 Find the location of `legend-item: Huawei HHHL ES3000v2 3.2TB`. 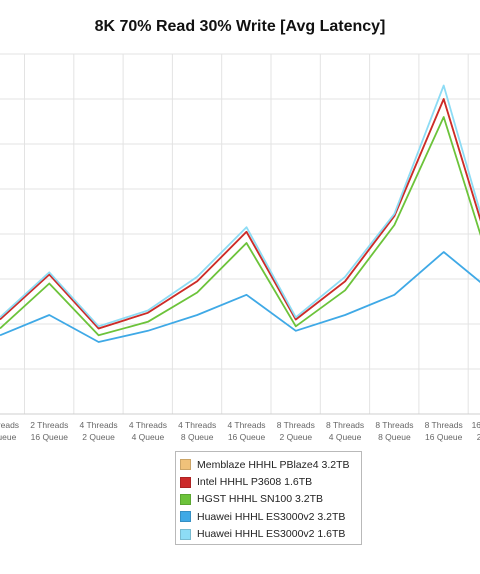

legend-item: Huawei HHHL ES3000v2 3.2TB is located at coordinates (270, 516).